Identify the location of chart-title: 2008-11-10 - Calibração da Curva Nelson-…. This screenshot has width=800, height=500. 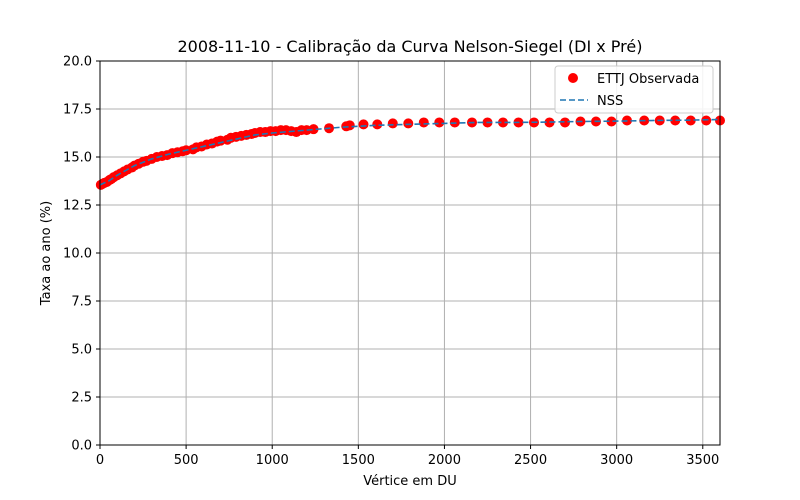
(410, 46).